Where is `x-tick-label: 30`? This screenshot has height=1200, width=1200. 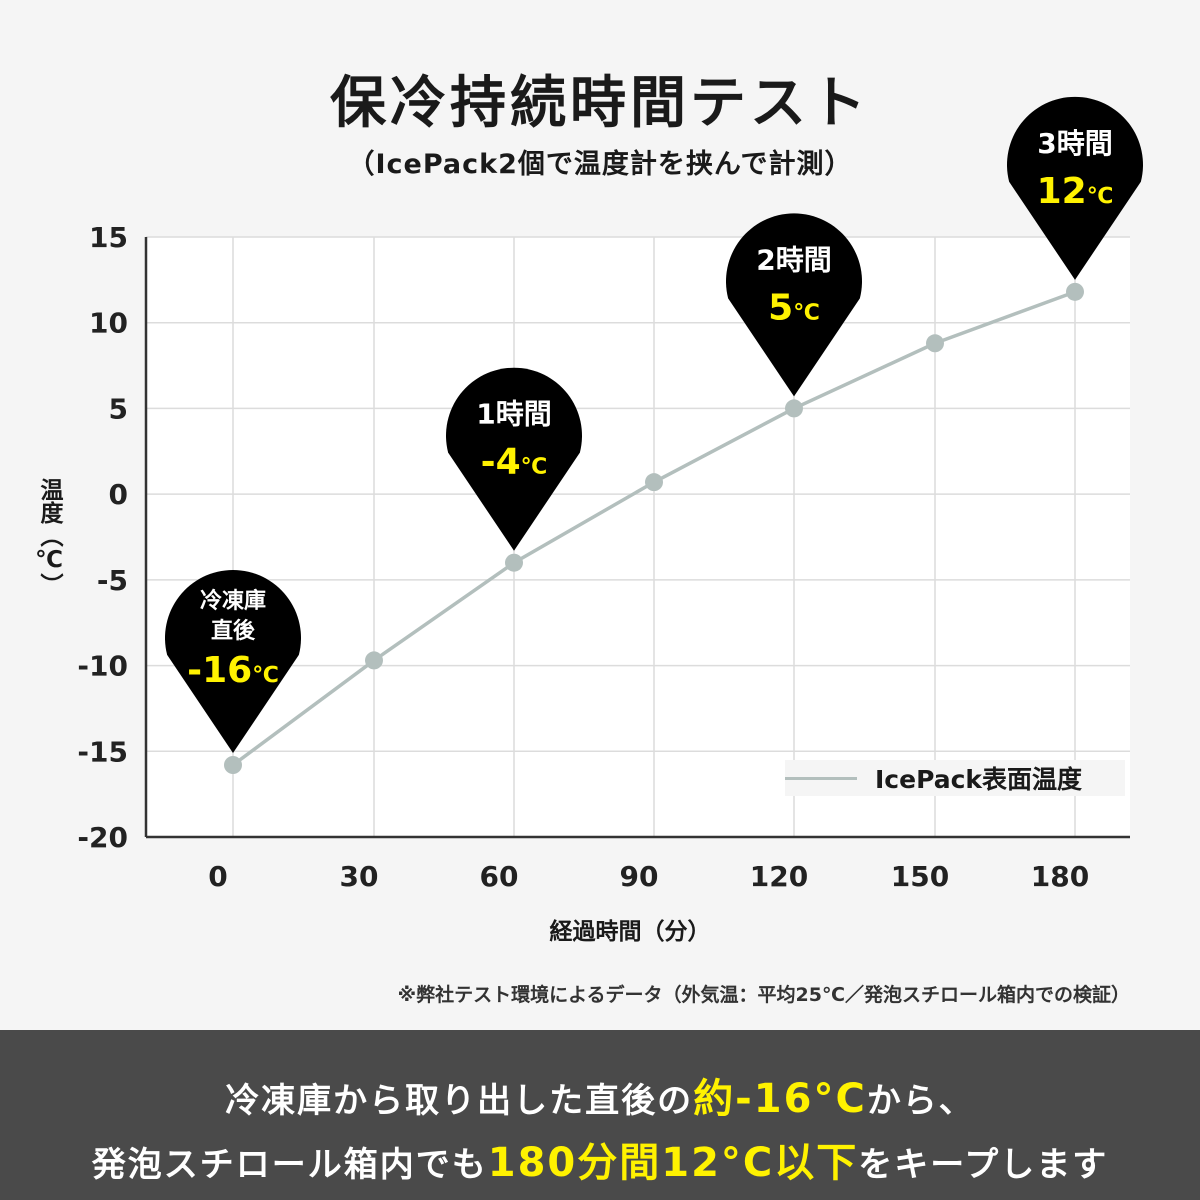 x-tick-label: 30 is located at coordinates (359, 876).